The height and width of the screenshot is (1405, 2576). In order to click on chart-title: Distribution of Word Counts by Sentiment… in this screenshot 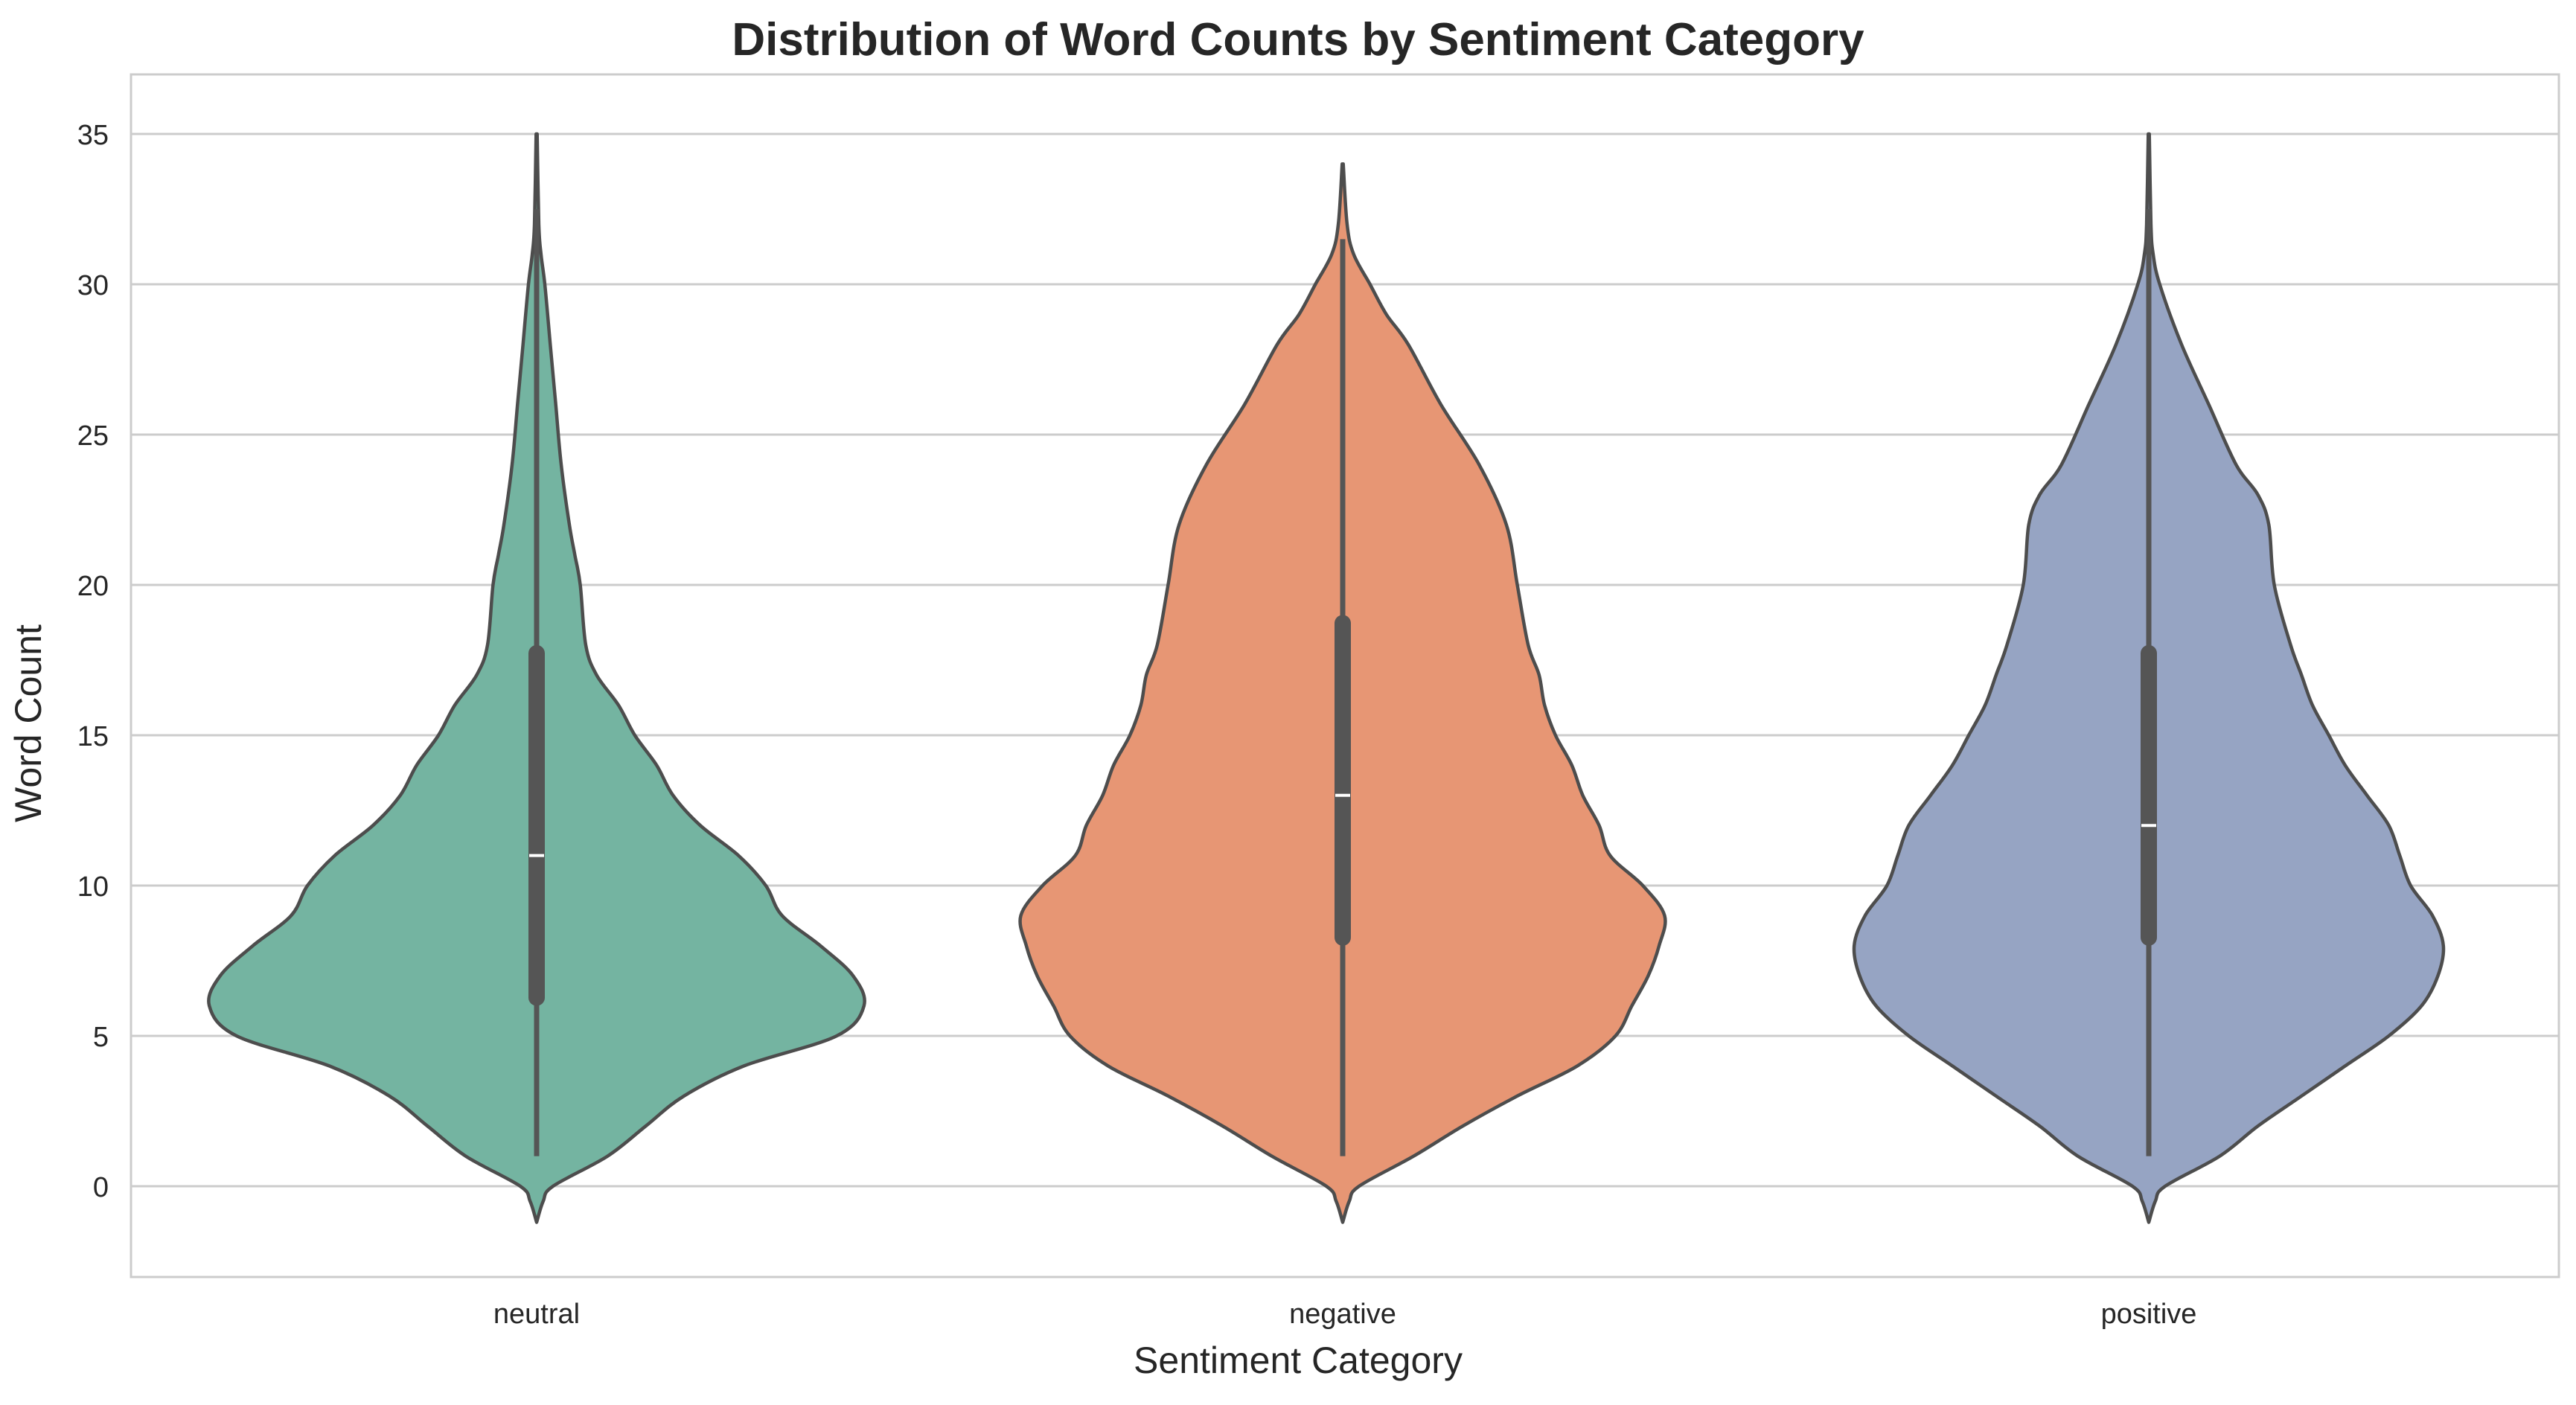, I will do `click(1298, 39)`.